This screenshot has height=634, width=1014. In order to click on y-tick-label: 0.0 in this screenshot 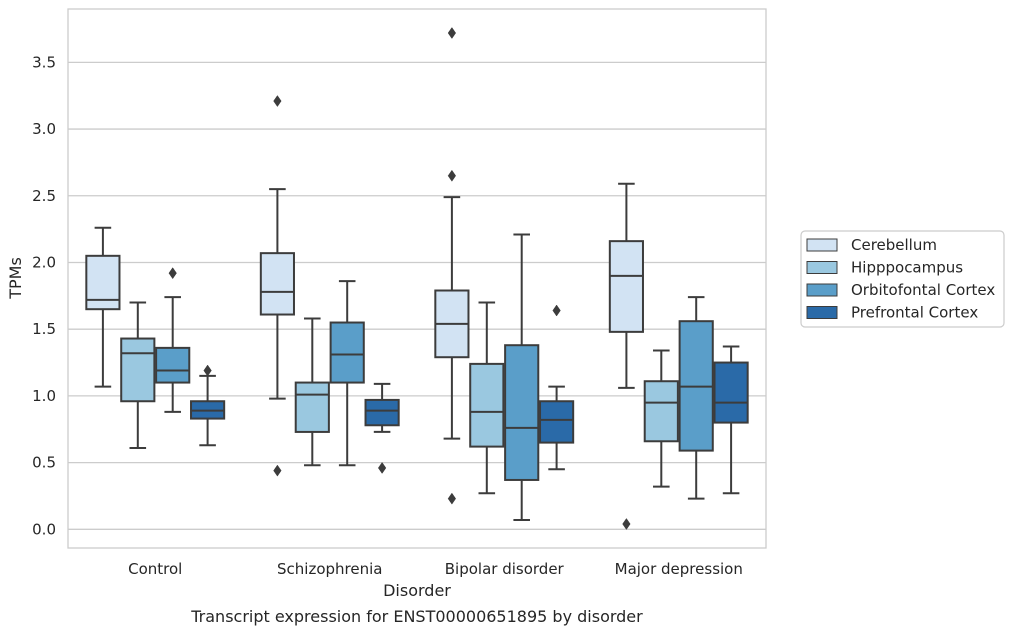, I will do `click(44, 529)`.